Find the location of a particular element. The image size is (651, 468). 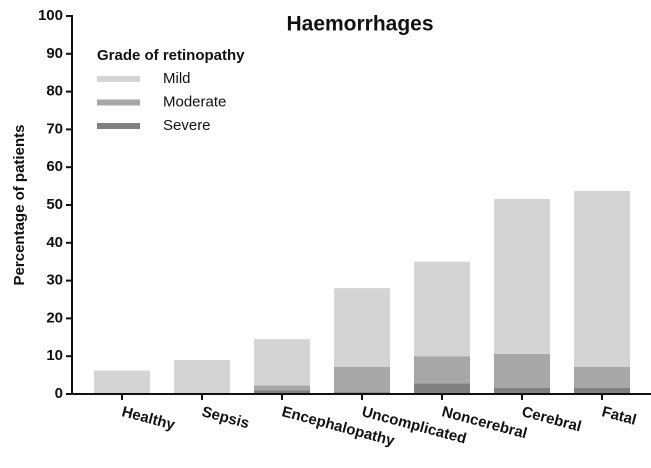

legend-label: Severe is located at coordinates (187, 125).